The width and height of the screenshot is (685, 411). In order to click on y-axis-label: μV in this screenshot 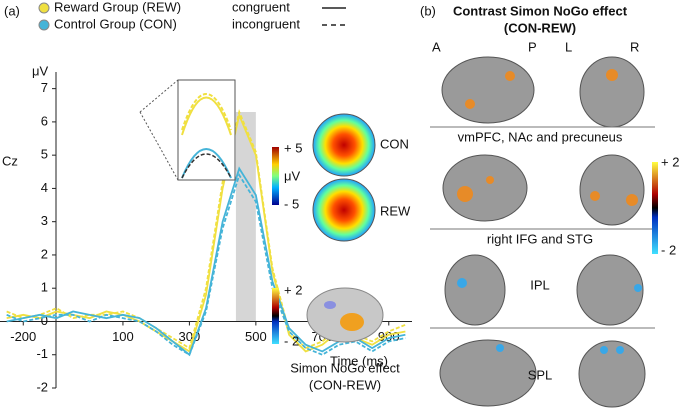, I will do `click(40, 70)`.